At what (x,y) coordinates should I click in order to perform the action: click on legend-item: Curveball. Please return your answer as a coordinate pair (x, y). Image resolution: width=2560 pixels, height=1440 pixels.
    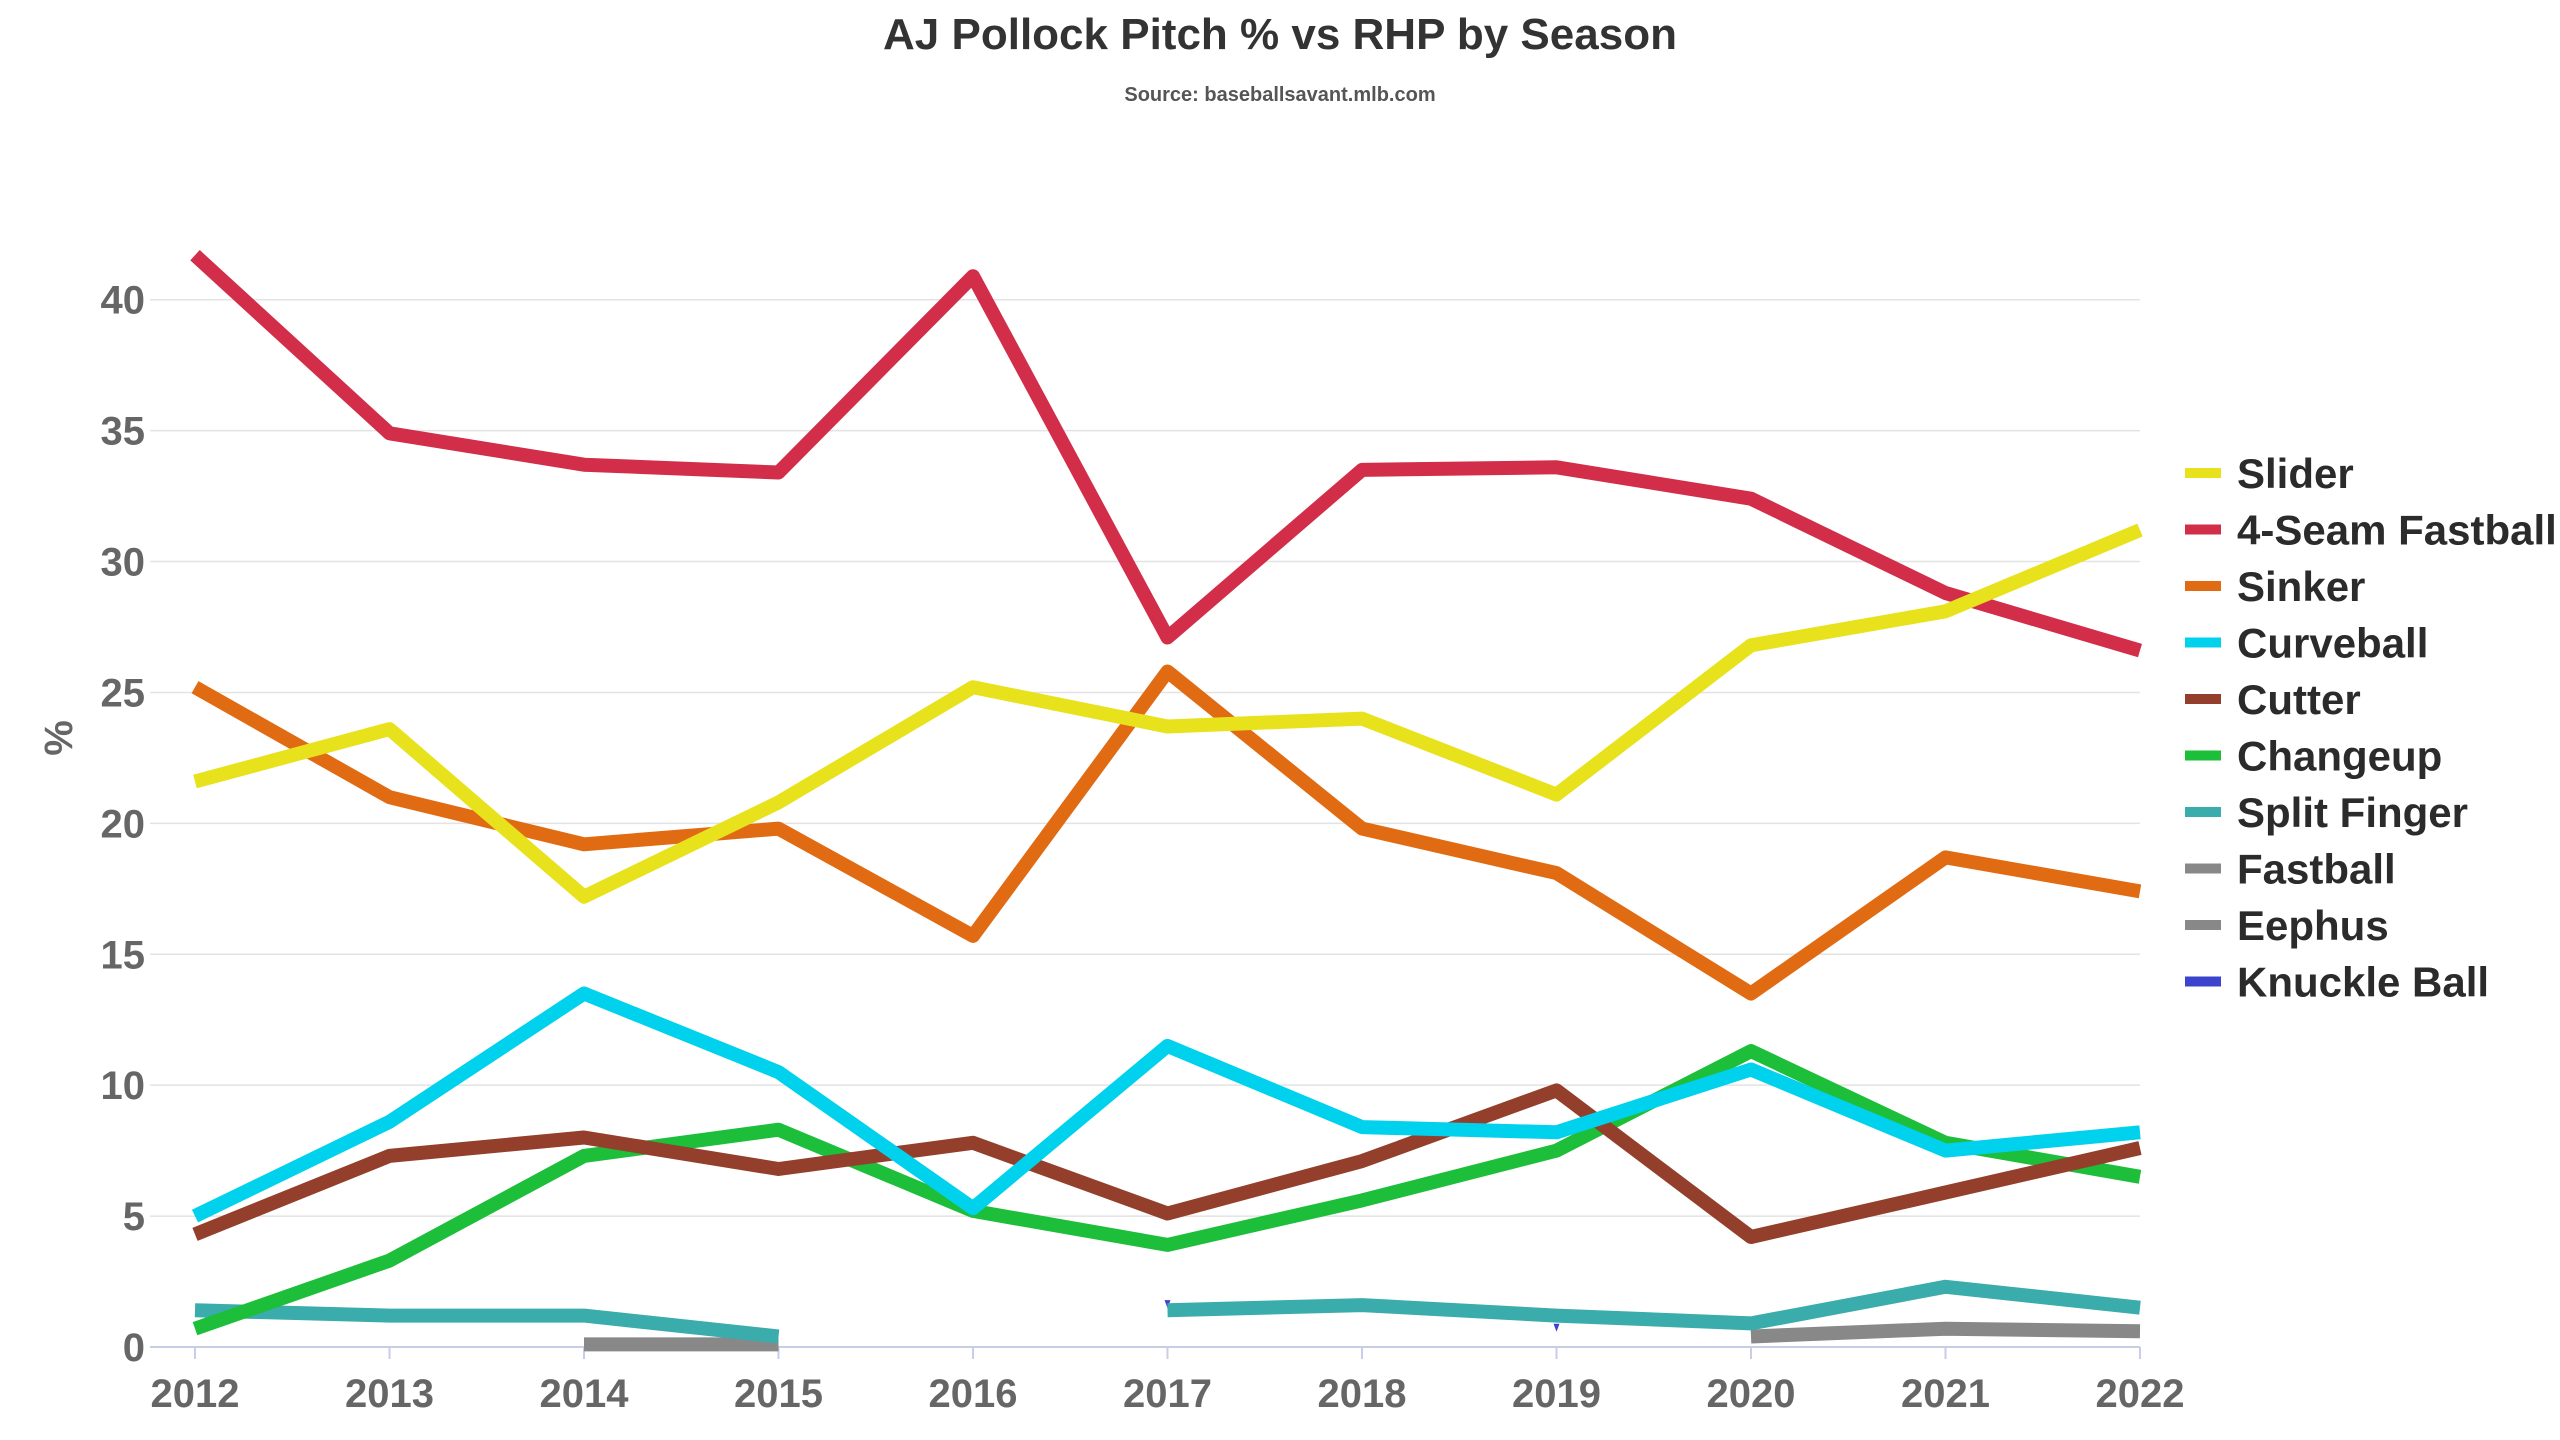
    Looking at the image, I should click on (2306, 643).